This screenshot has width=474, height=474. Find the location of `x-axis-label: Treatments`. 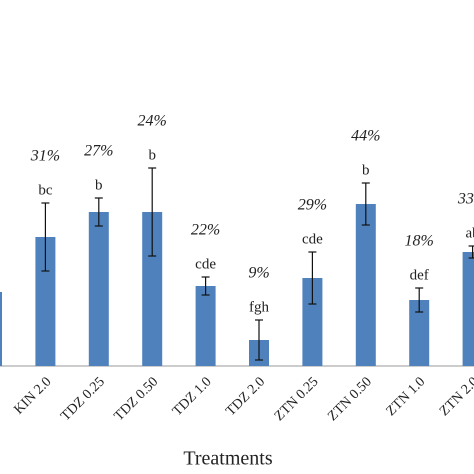

x-axis-label: Treatments is located at coordinates (227, 459).